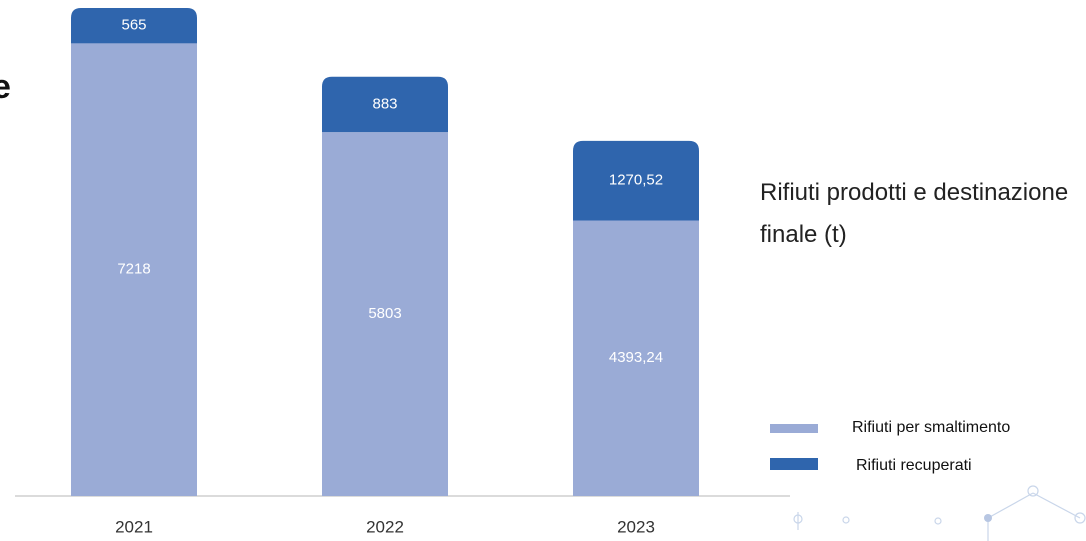  I want to click on data-label: 4393,24, so click(636, 357).